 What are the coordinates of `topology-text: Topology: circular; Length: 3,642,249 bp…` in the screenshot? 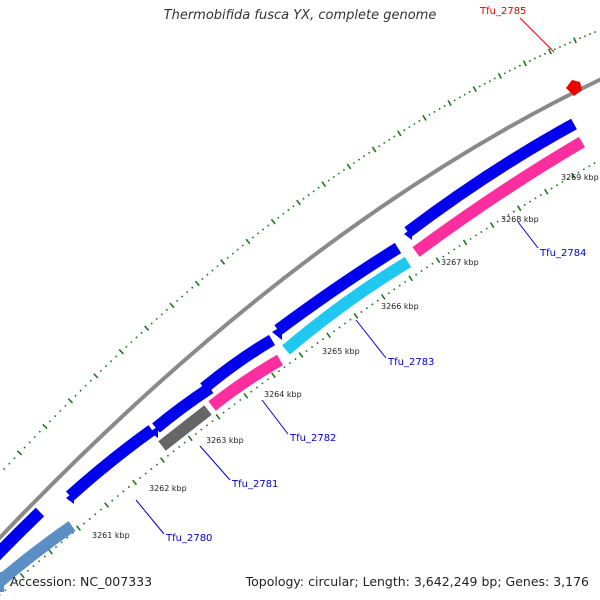 It's located at (417, 581).